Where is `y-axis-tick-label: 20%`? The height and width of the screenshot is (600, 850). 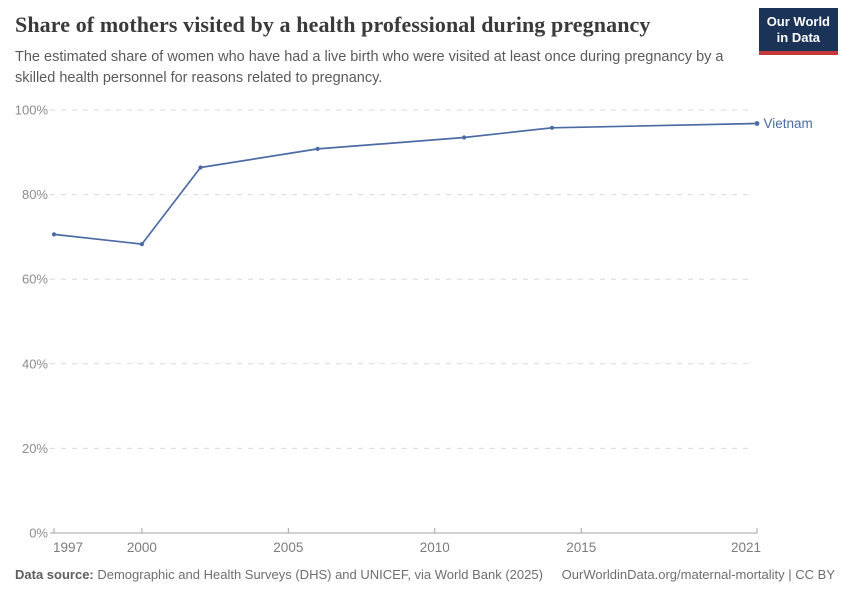
y-axis-tick-label: 20% is located at coordinates (35, 448).